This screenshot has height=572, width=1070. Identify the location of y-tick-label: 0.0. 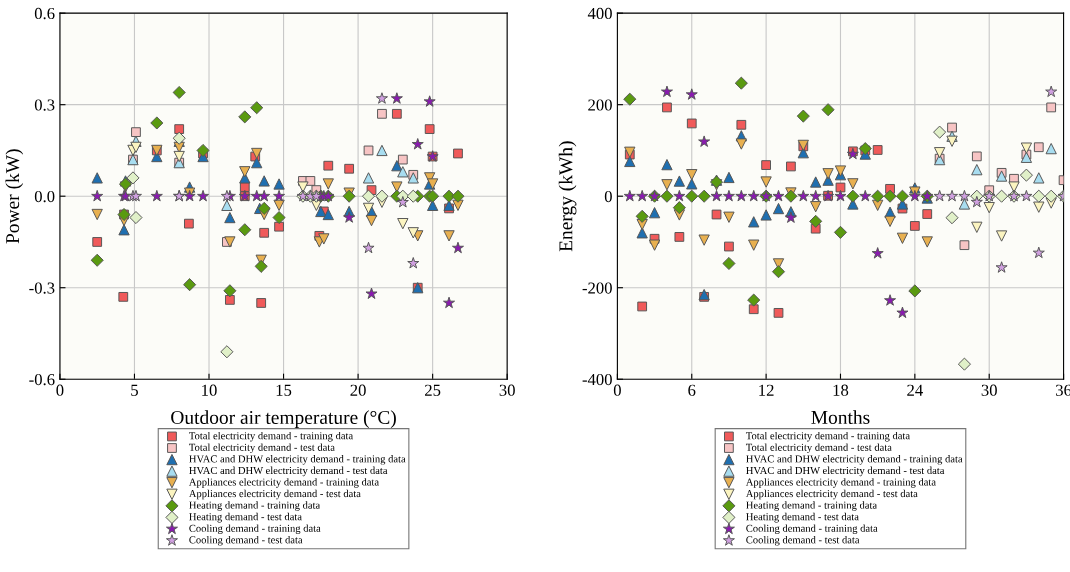
(44, 196).